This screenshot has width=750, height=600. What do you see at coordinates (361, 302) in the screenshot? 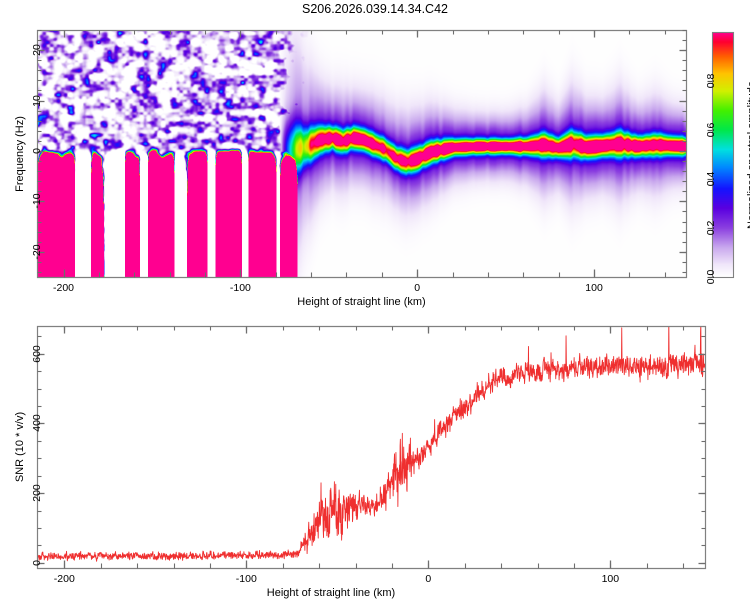
I see `spectrogram-x-axis-label: Height of straight line (km)` at bounding box center [361, 302].